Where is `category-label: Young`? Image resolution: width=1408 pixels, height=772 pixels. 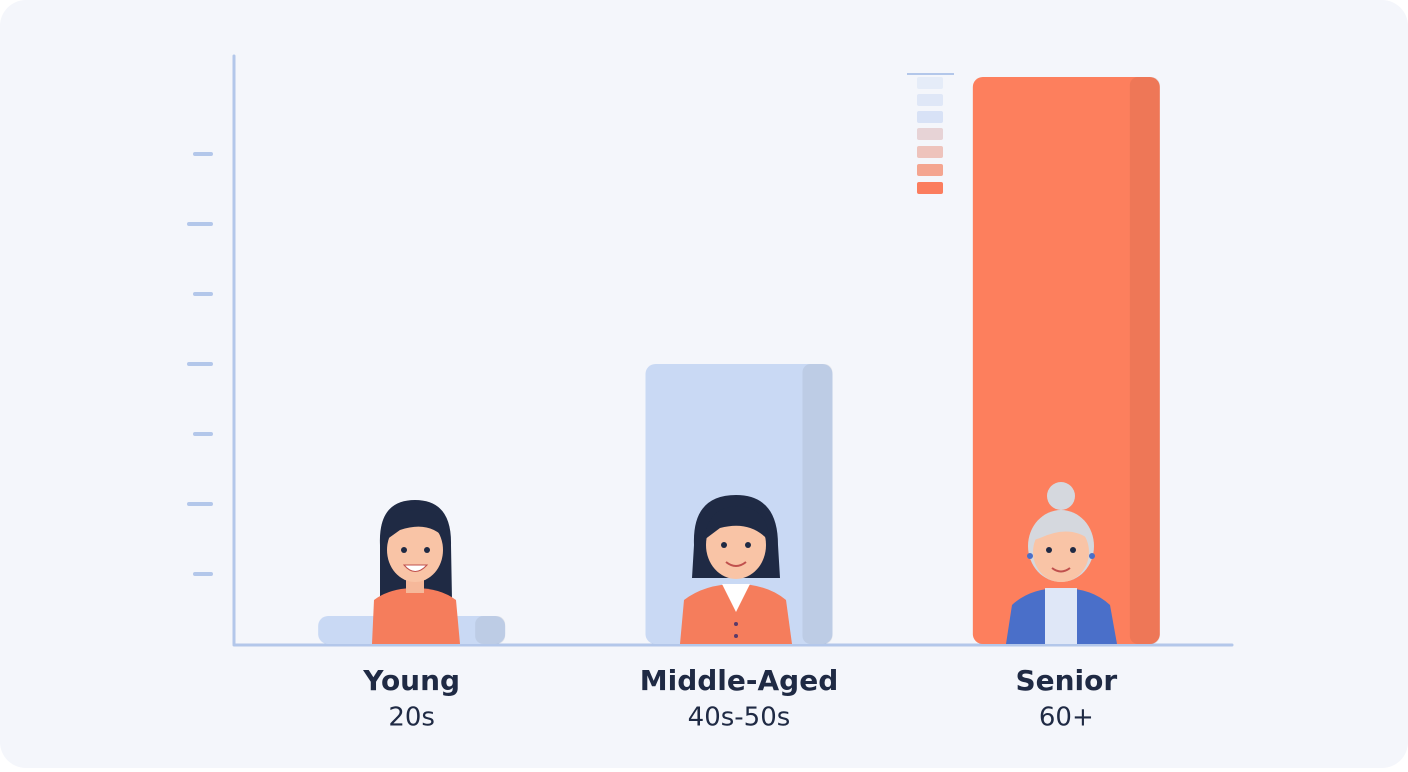 category-label: Young is located at coordinates (411, 680).